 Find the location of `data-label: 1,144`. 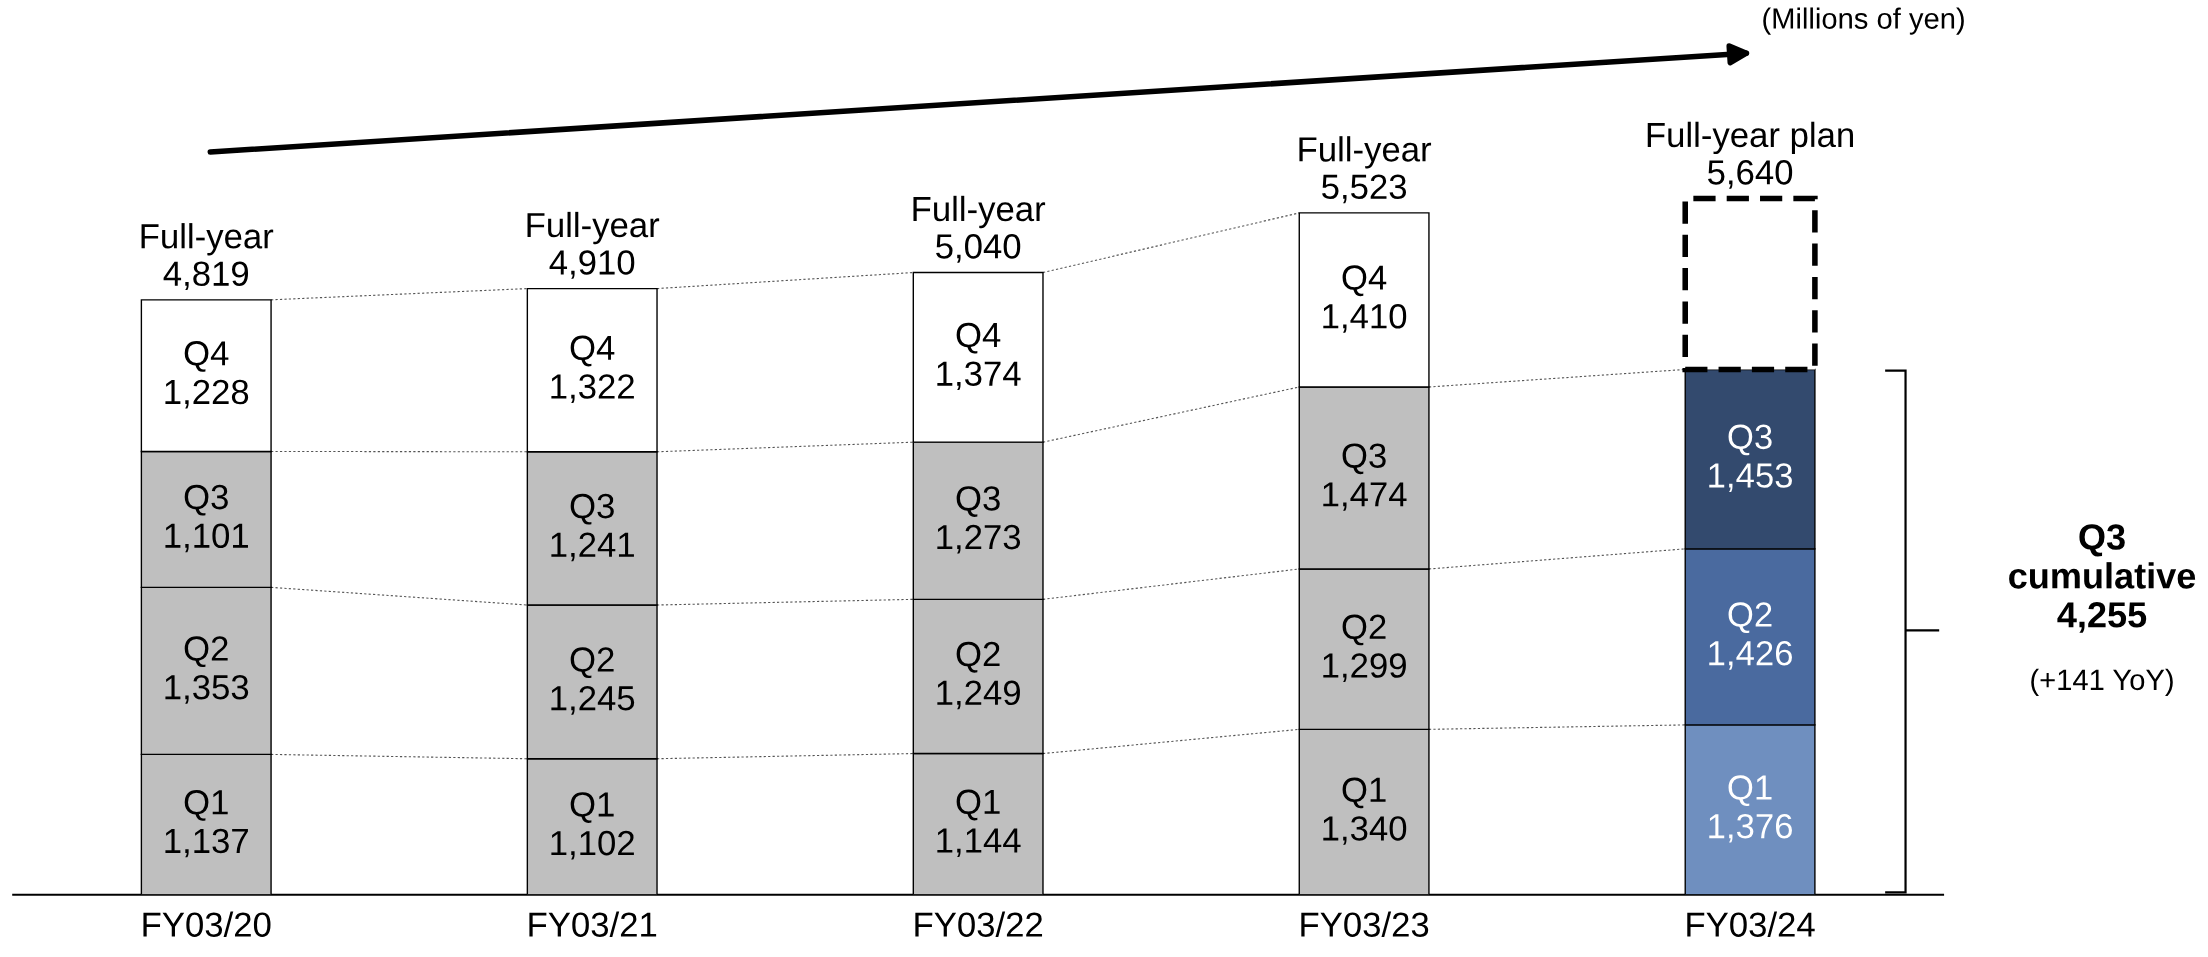

data-label: 1,144 is located at coordinates (979, 842).